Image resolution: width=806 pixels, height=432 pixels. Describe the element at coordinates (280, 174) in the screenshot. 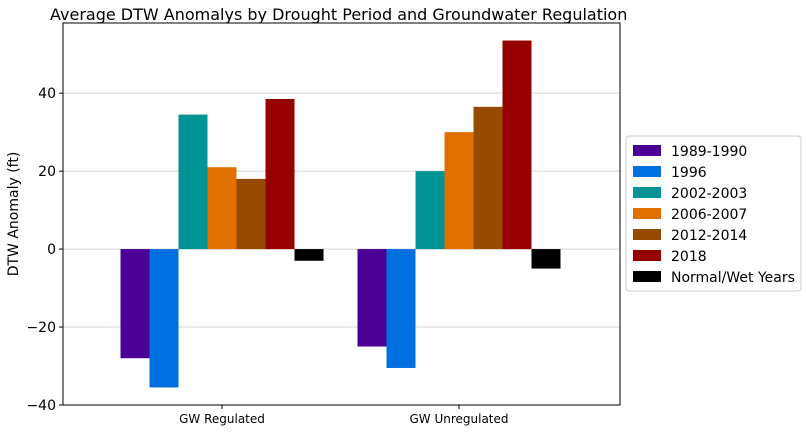

I see `bar-2018-gw-regulated` at that location.